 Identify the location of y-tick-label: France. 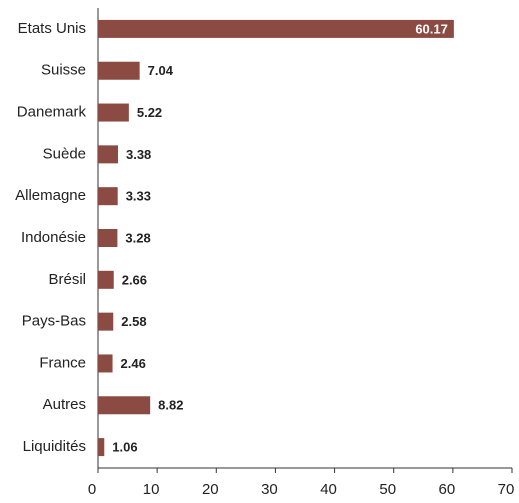
(62, 362).